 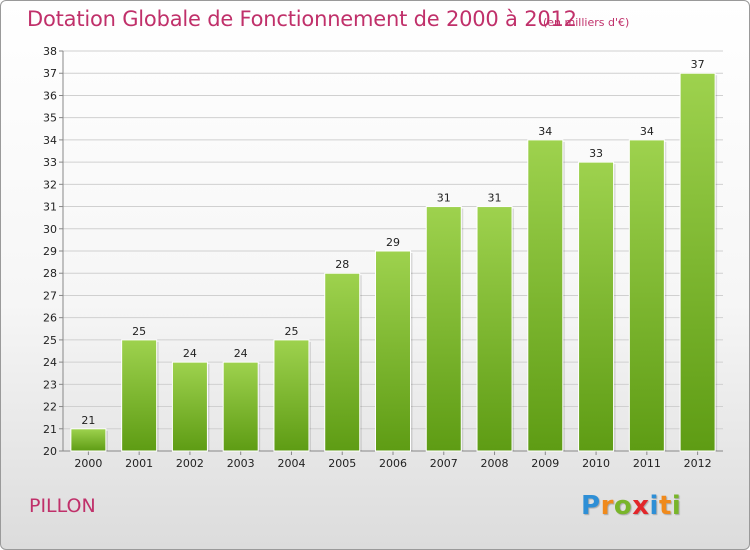 I want to click on y-tick-label: 21, so click(x=50, y=429).